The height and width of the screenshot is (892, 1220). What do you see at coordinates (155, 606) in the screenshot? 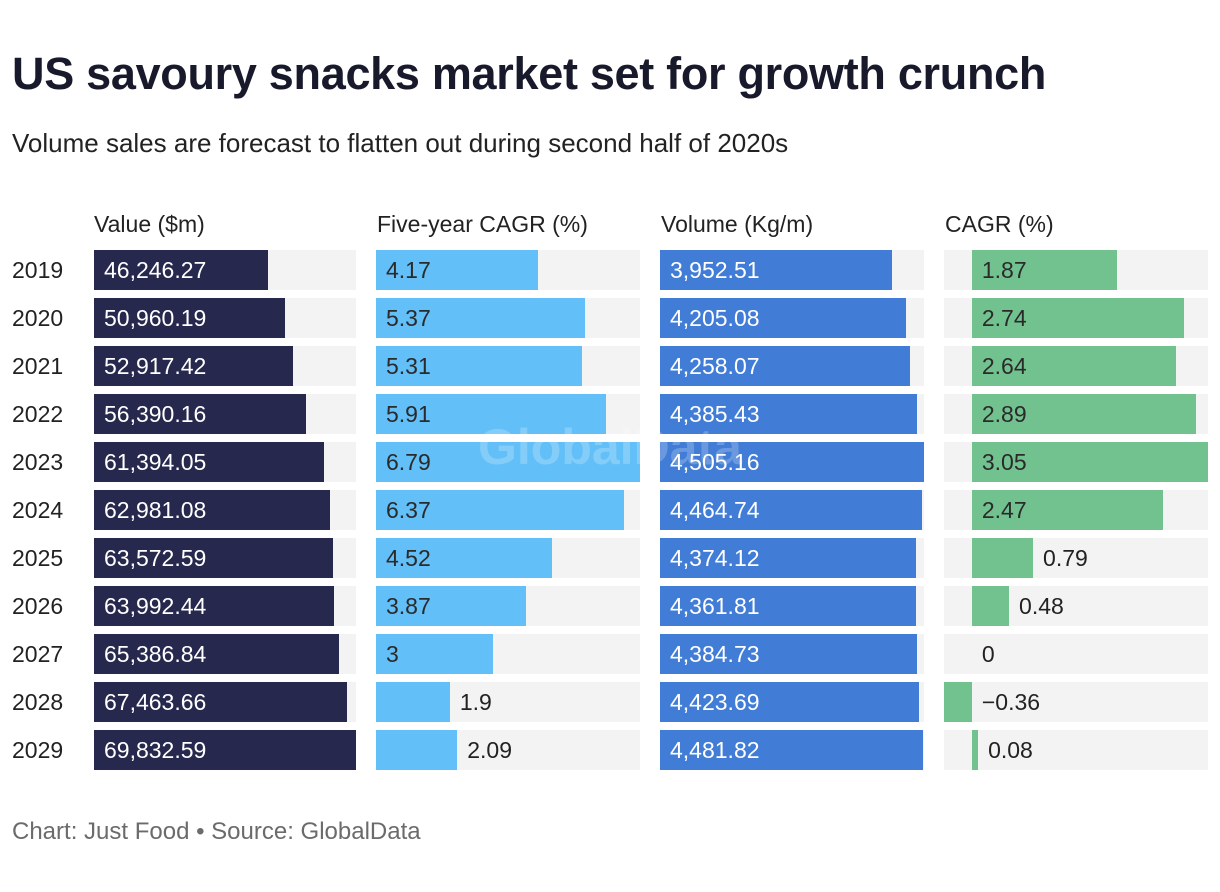
I see `bar-label-value: 63,992.44` at bounding box center [155, 606].